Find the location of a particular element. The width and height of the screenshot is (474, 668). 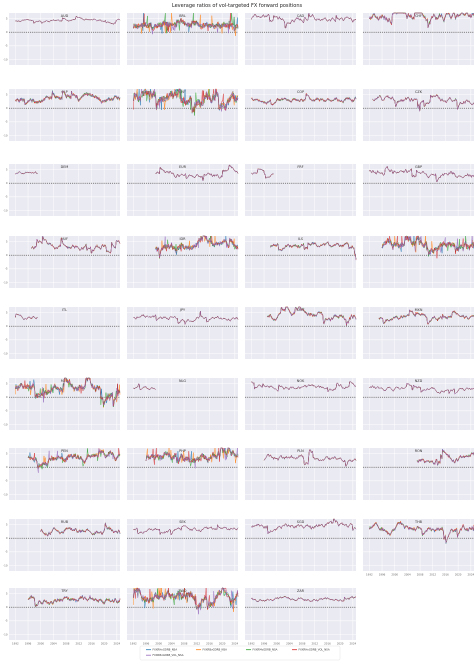

panel-title: MXN is located at coordinates (419, 310).